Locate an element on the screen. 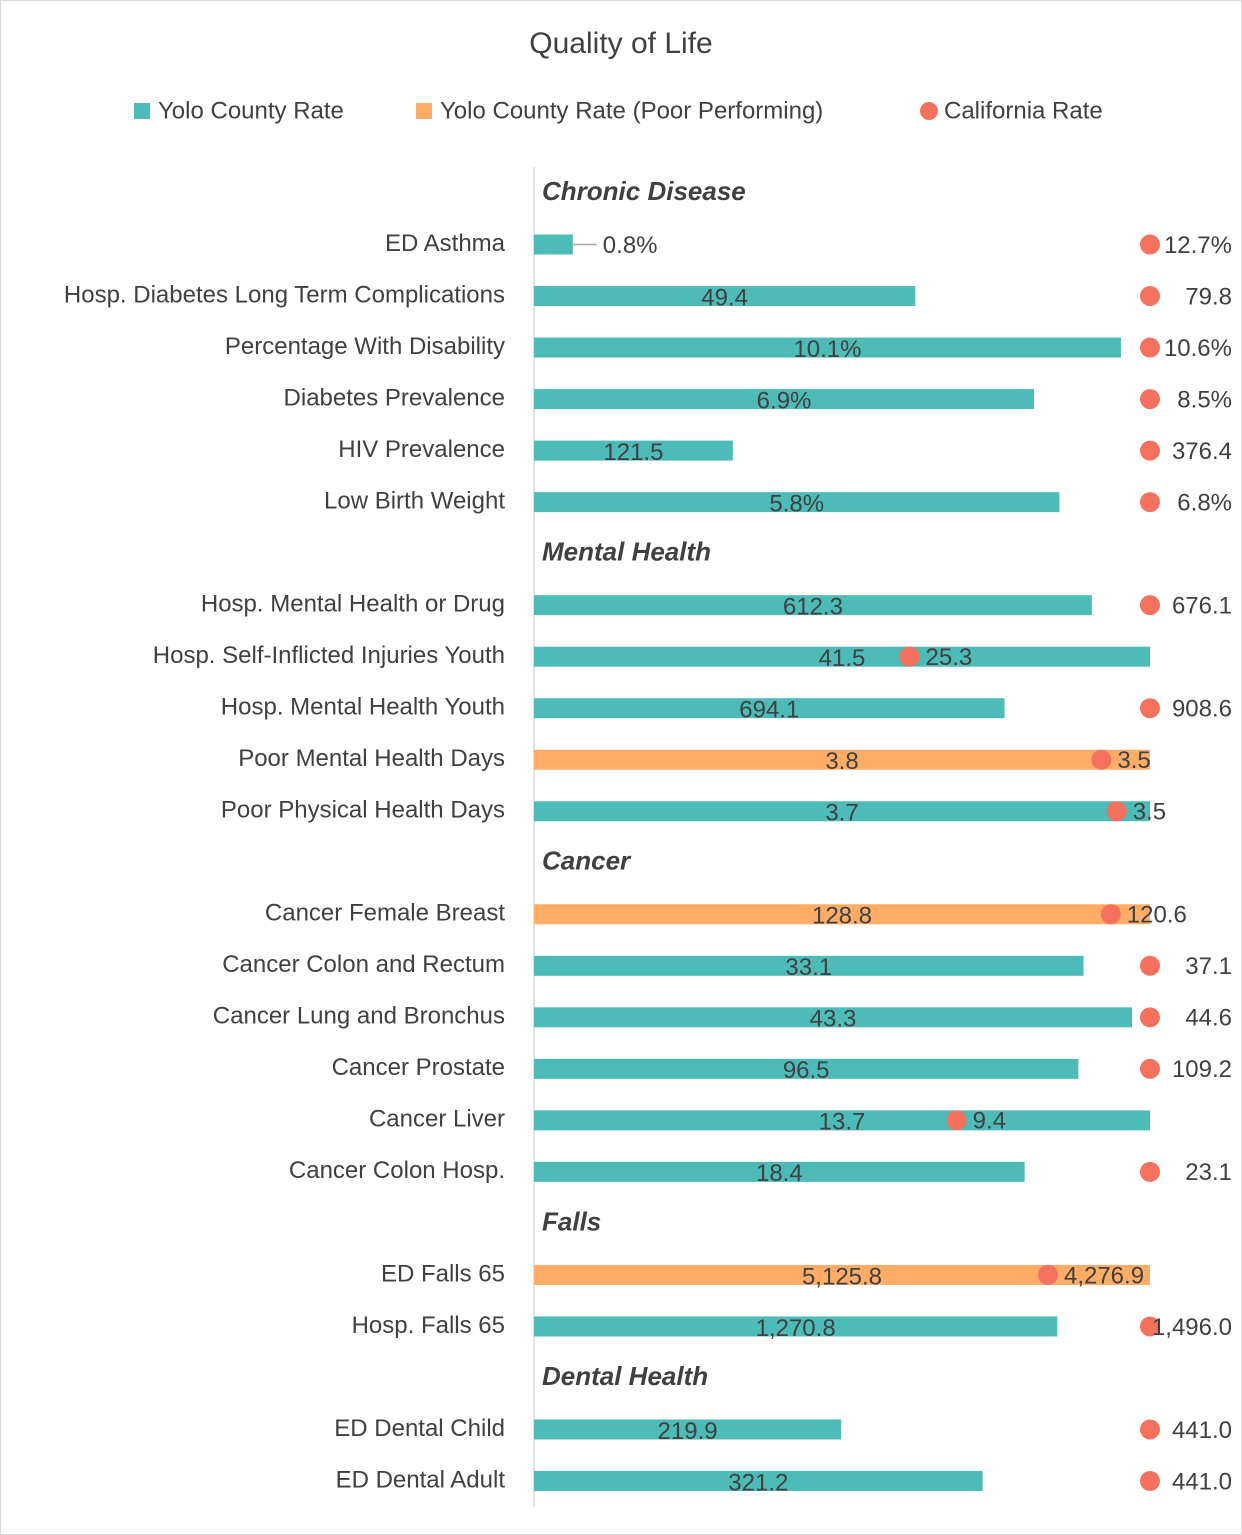  category-label: Hosp. Mental Health or Drug is located at coordinates (353, 604).